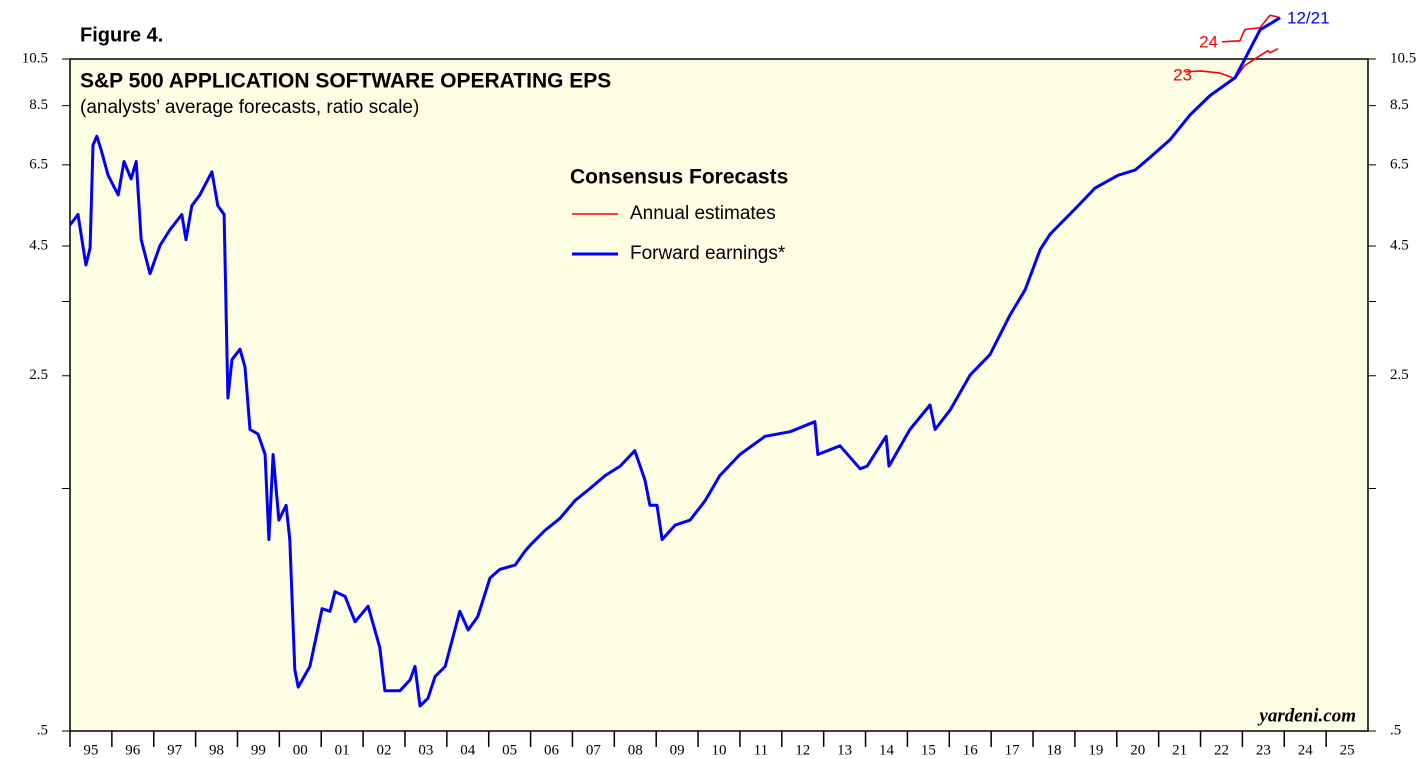 The width and height of the screenshot is (1424, 759). Describe the element at coordinates (1306, 750) in the screenshot. I see `x-tick-label: 24` at that location.